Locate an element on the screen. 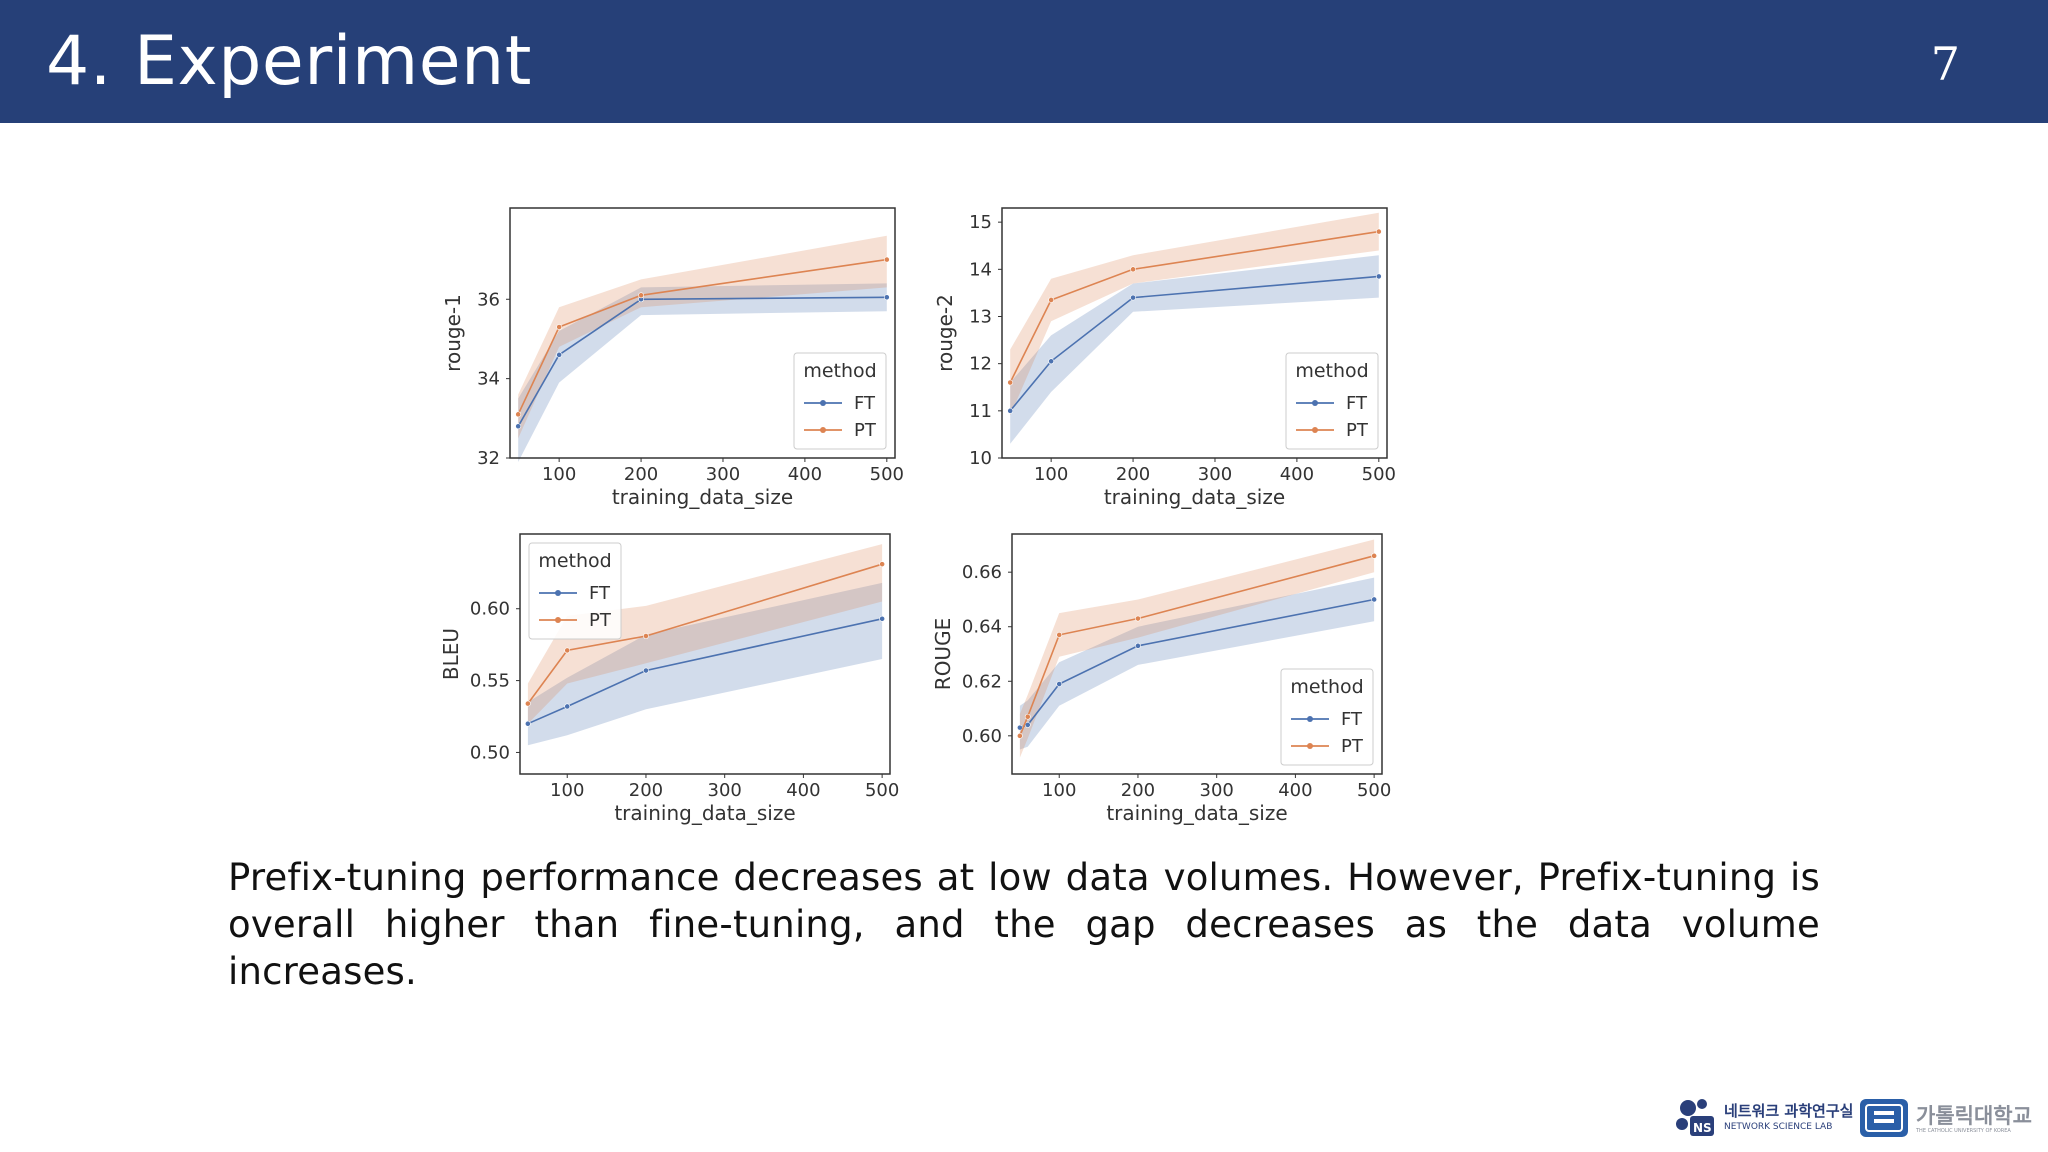 This screenshot has height=1152, width=2048. slide-title: 4. Experiment is located at coordinates (289, 61).